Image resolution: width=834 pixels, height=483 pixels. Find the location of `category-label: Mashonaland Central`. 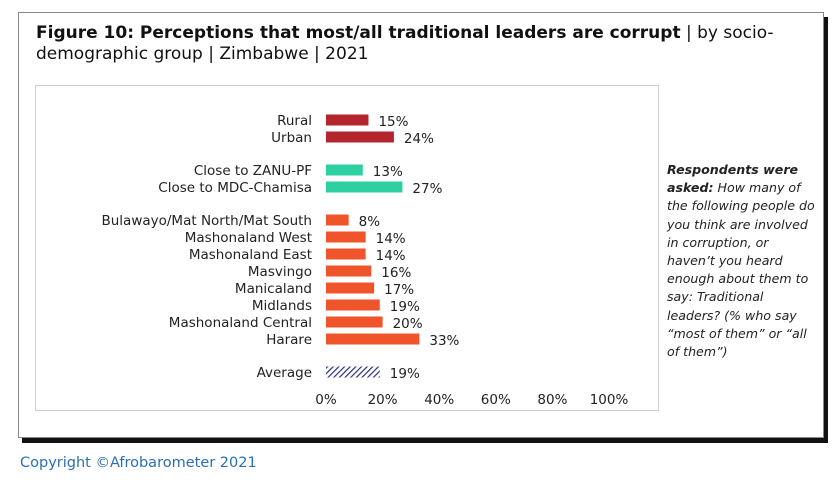

category-label: Mashonaland Central is located at coordinates (240, 323).